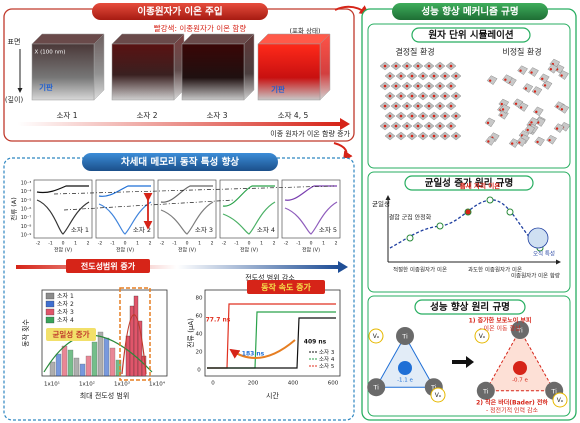 Image resolution: width=580 pixels, height=423 pixels. I want to click on cube-front, so click(289, 72).